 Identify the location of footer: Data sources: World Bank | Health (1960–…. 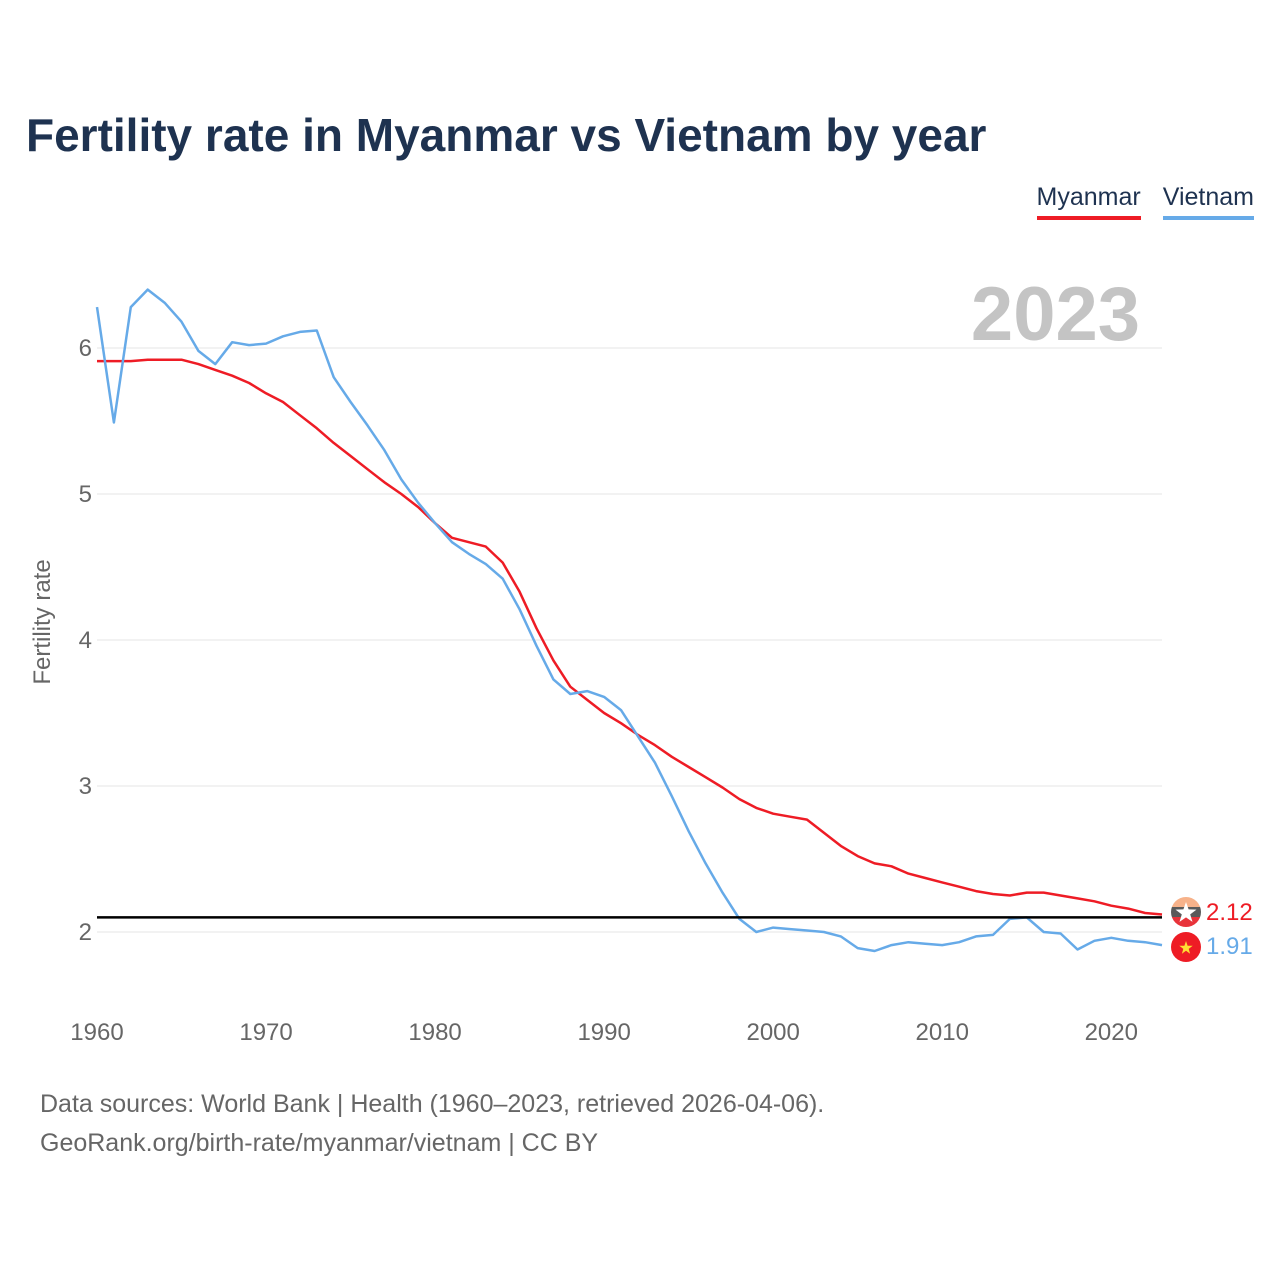
(432, 1124).